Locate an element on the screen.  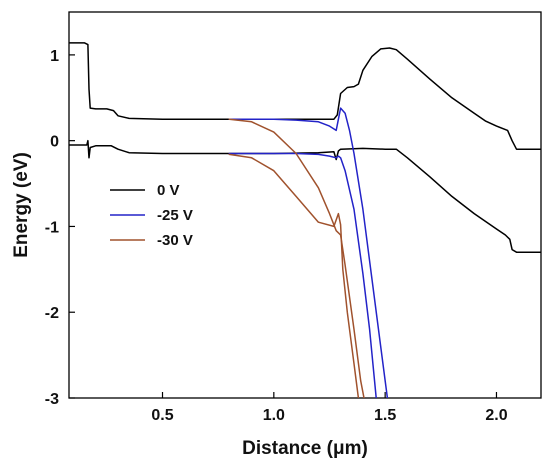
y-axis-ticks: 1 0 -1 -2 -3 is located at coordinates (60, 228).